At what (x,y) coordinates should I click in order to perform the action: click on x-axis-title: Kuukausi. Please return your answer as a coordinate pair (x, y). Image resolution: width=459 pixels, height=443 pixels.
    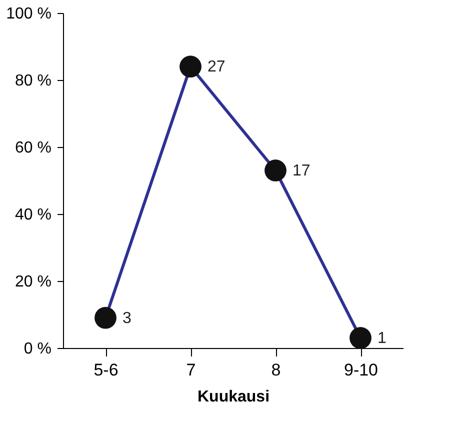
    Looking at the image, I should click on (233, 397).